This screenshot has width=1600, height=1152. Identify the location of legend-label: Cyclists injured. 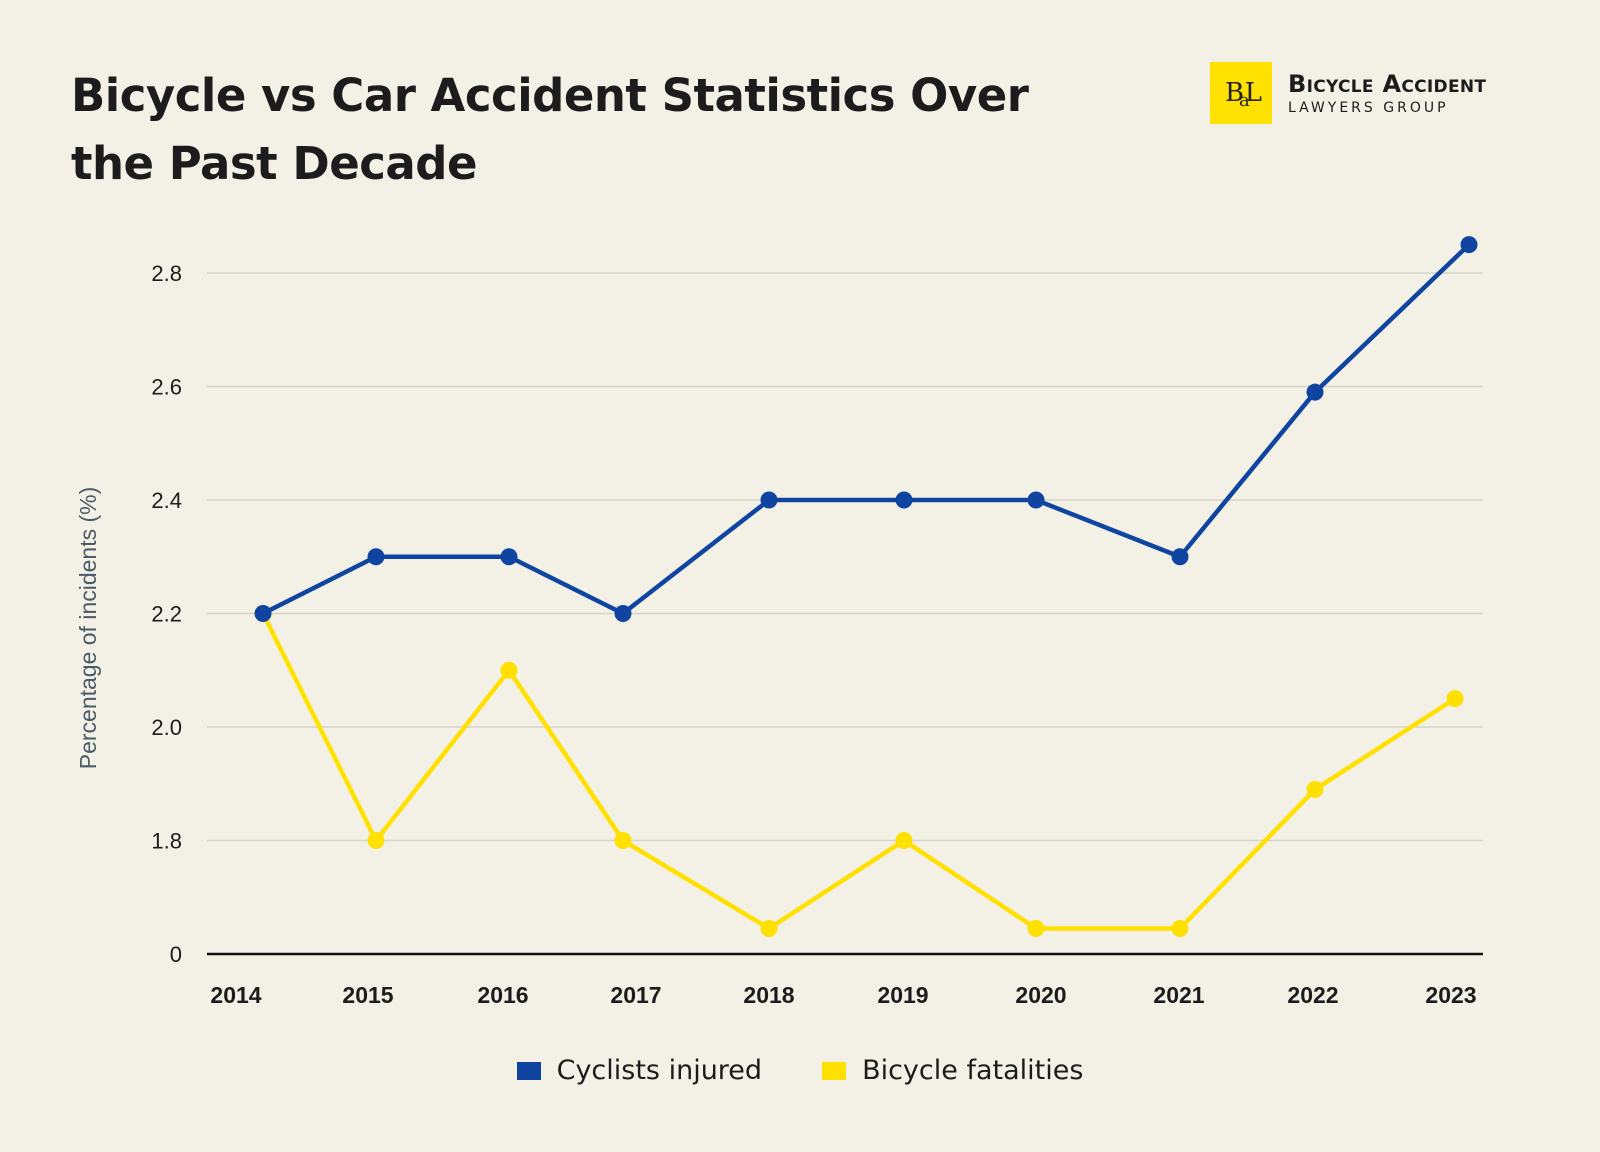
(659, 1070).